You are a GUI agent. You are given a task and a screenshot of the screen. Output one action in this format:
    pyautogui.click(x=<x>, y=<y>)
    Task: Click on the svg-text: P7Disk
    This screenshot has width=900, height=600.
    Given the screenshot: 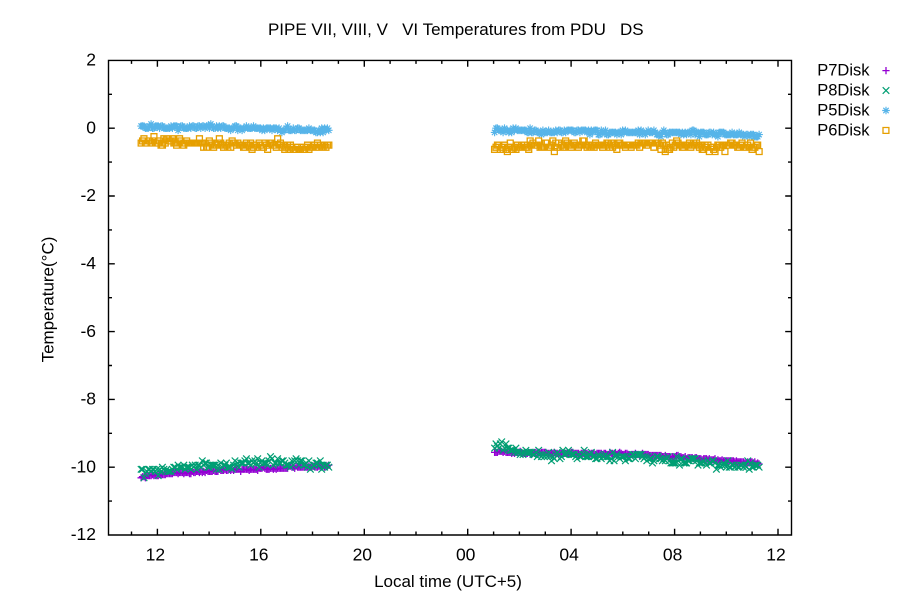 What is the action you would take?
    pyautogui.click(x=843, y=70)
    